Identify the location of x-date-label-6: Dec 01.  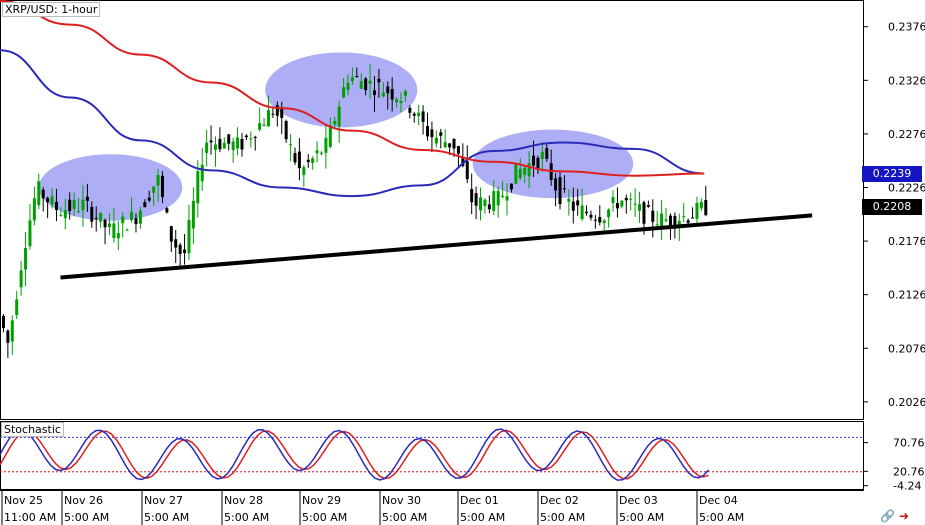
(479, 500).